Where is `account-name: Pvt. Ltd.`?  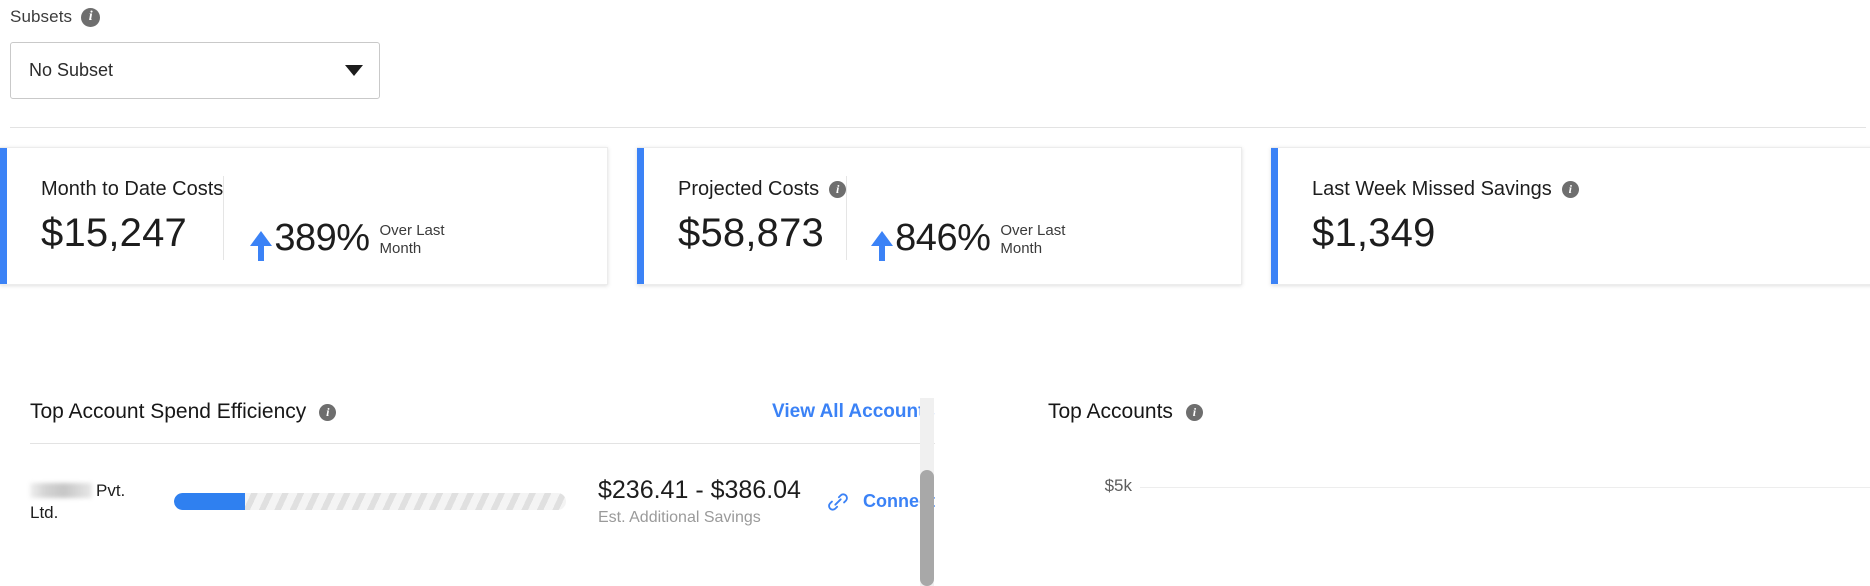 account-name: Pvt. Ltd. is located at coordinates (89, 502).